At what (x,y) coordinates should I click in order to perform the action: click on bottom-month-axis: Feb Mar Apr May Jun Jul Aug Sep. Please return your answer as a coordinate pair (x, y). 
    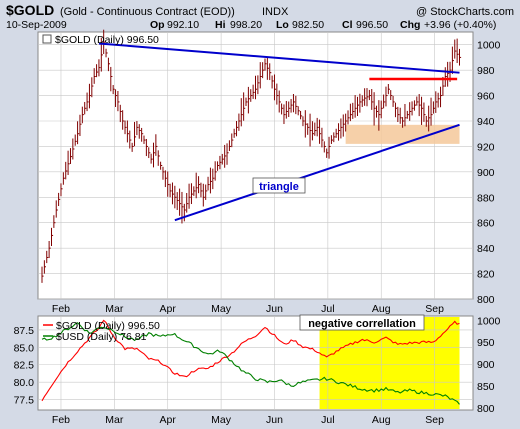
    Looking at the image, I should click on (248, 420).